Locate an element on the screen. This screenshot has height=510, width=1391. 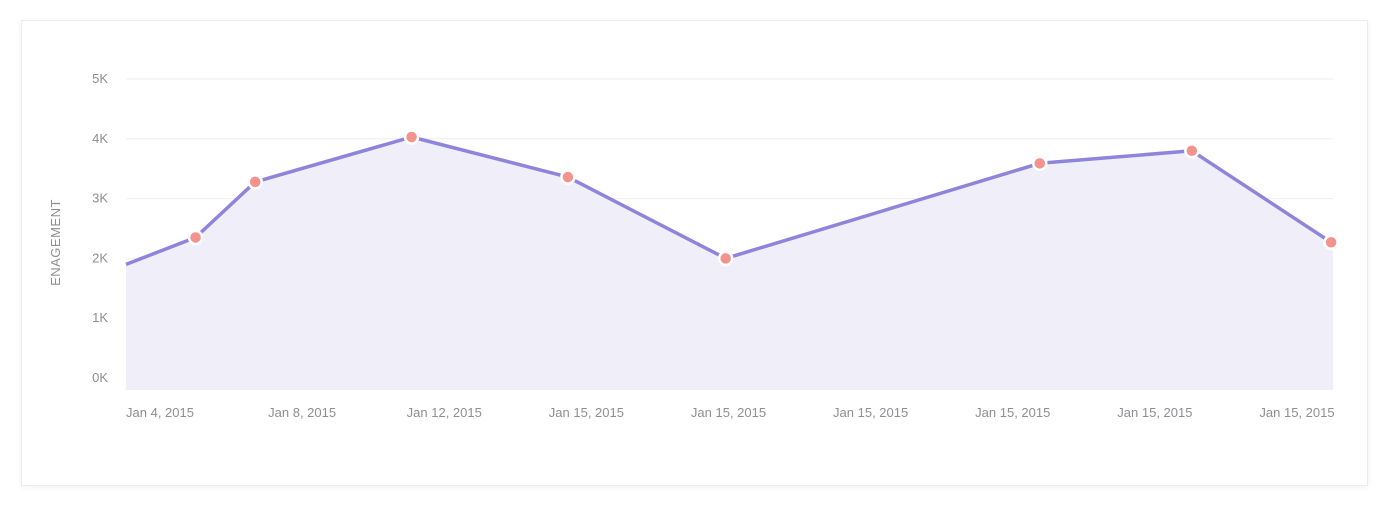
x-tick-label: Jan 12, 2015 is located at coordinates (444, 412).